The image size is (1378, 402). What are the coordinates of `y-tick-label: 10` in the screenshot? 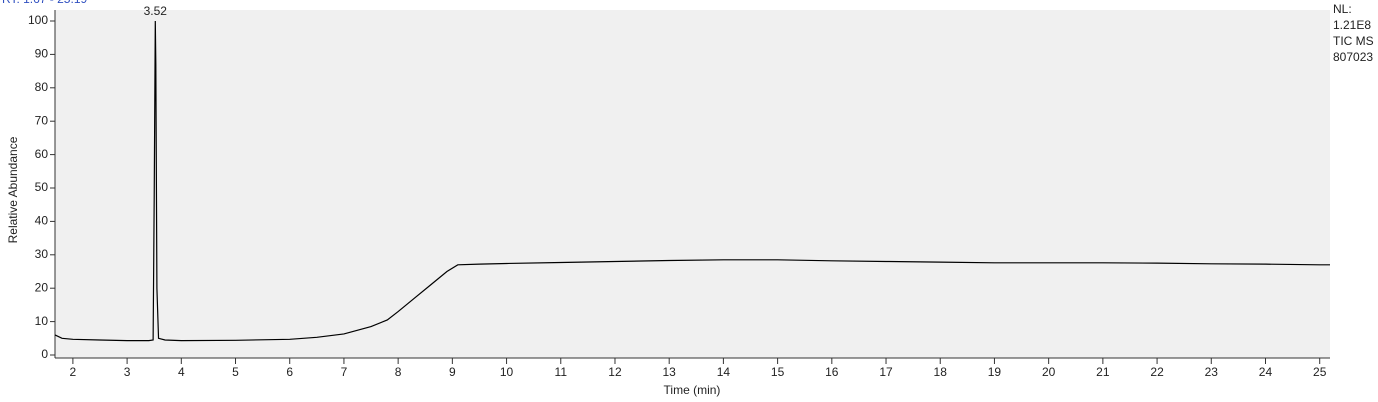 It's located at (42, 321).